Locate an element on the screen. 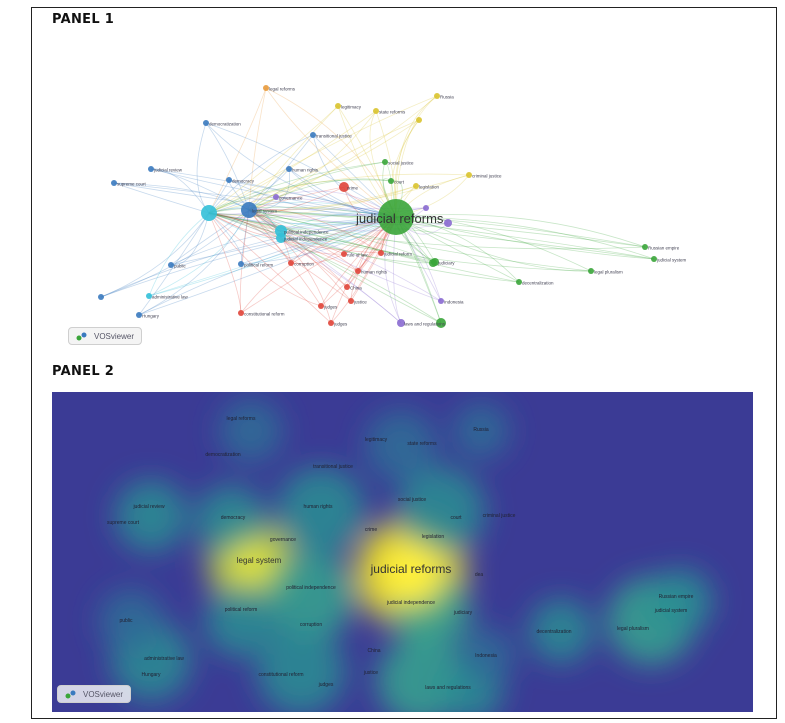 This screenshot has width=785, height=723. density-term-label: judicial reforms is located at coordinates (411, 569).